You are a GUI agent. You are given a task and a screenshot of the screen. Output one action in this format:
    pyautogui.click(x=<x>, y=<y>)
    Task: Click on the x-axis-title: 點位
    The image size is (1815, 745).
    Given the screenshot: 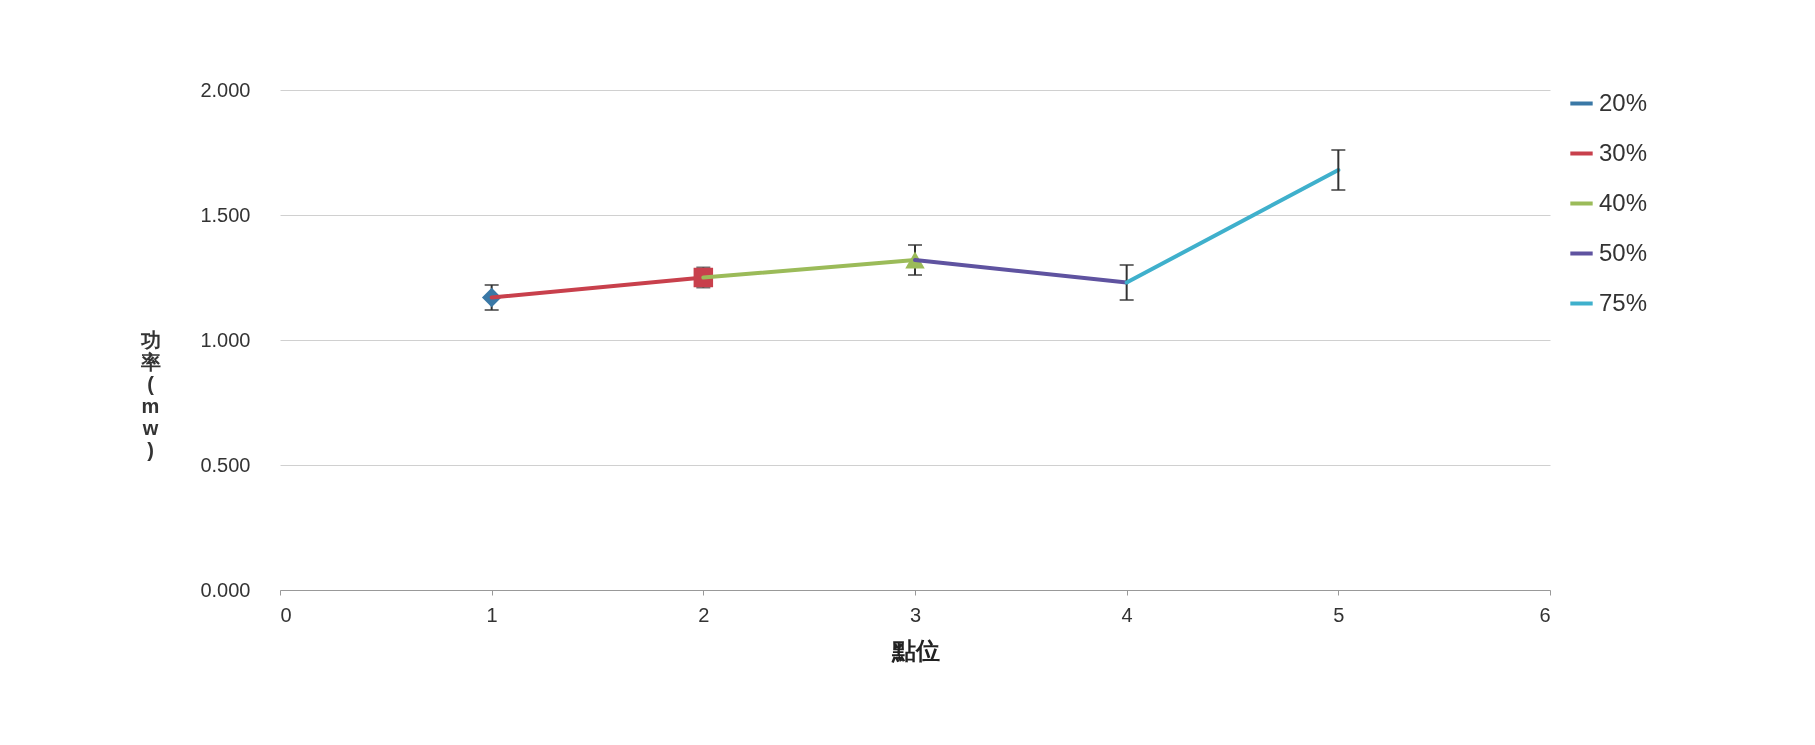 What is the action you would take?
    pyautogui.click(x=915, y=650)
    